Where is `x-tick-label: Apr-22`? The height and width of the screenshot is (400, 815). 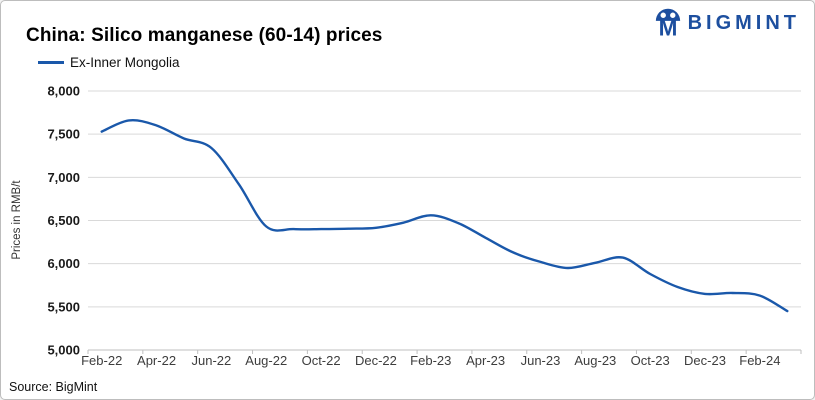 x-tick-label: Apr-22 is located at coordinates (156, 360).